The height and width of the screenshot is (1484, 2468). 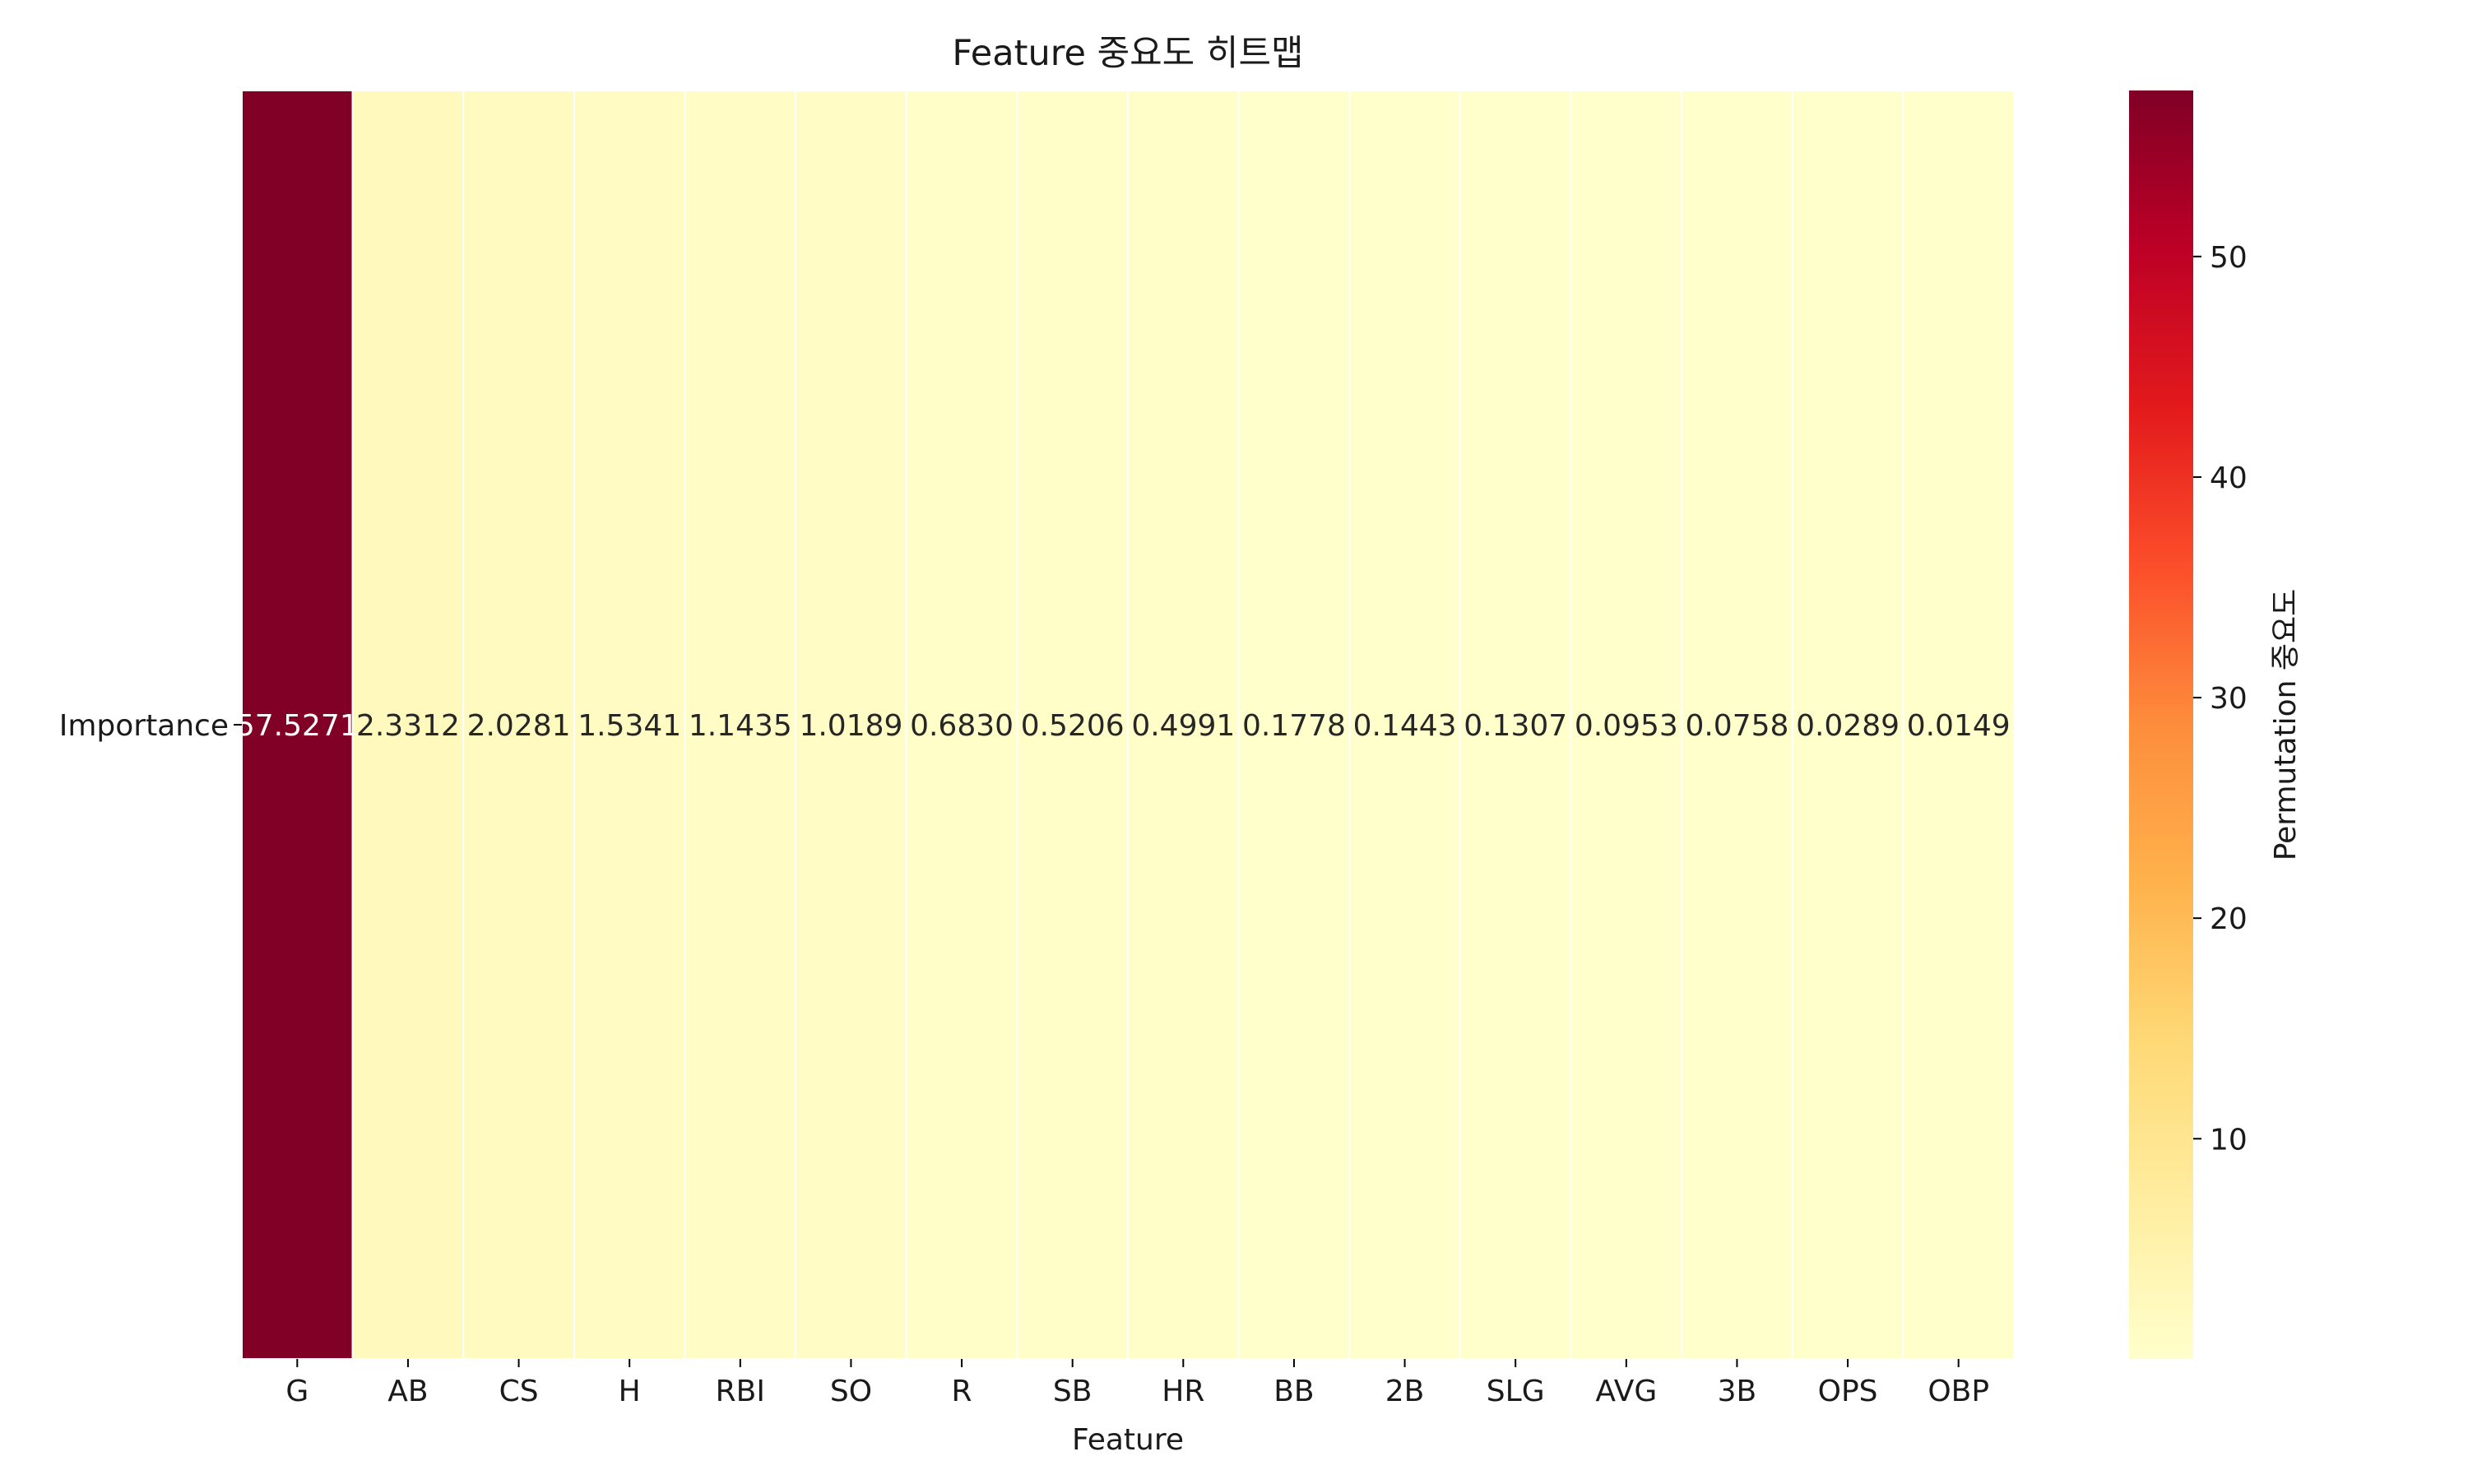 What do you see at coordinates (962, 726) in the screenshot?
I see `cell-value-label: 0.6830` at bounding box center [962, 726].